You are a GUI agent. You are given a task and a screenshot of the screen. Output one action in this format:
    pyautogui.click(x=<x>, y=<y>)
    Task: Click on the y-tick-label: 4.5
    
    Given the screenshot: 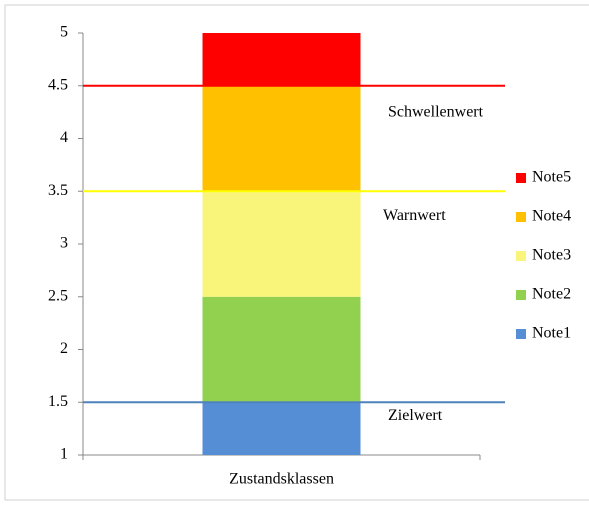 What is the action you would take?
    pyautogui.click(x=58, y=84)
    